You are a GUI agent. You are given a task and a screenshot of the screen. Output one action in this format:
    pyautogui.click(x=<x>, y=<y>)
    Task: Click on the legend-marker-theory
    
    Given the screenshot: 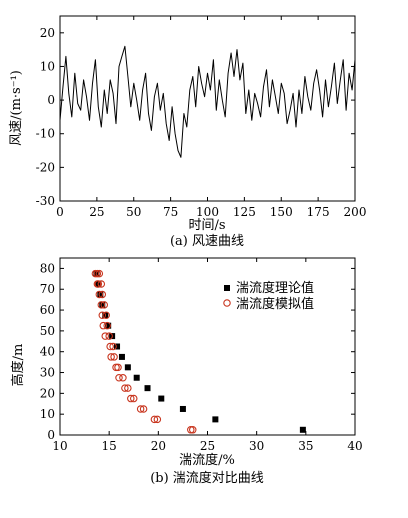 What is the action you would take?
    pyautogui.click(x=227, y=288)
    